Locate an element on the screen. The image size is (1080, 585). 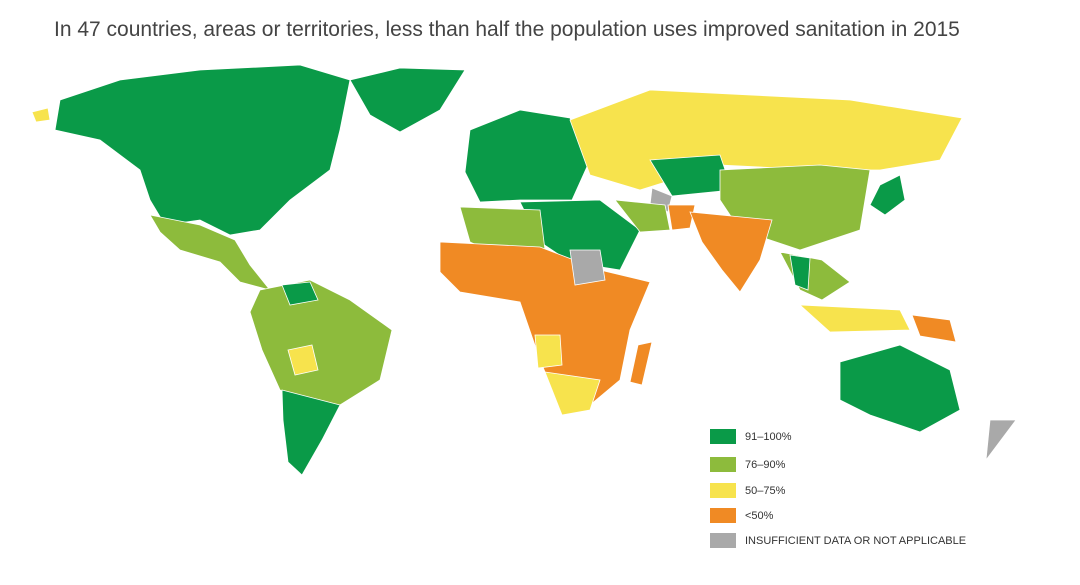
thailand is located at coordinates (800, 272).